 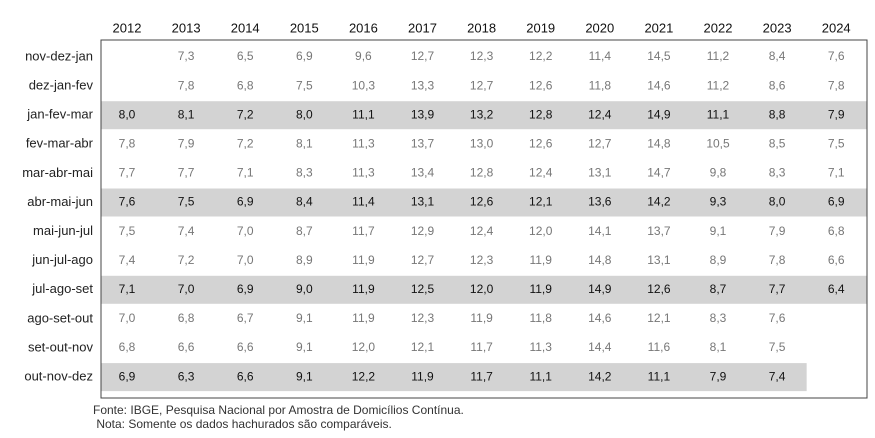 What do you see at coordinates (540, 260) in the screenshot?
I see `cell-jun-jul-ago-2019: 11,9` at bounding box center [540, 260].